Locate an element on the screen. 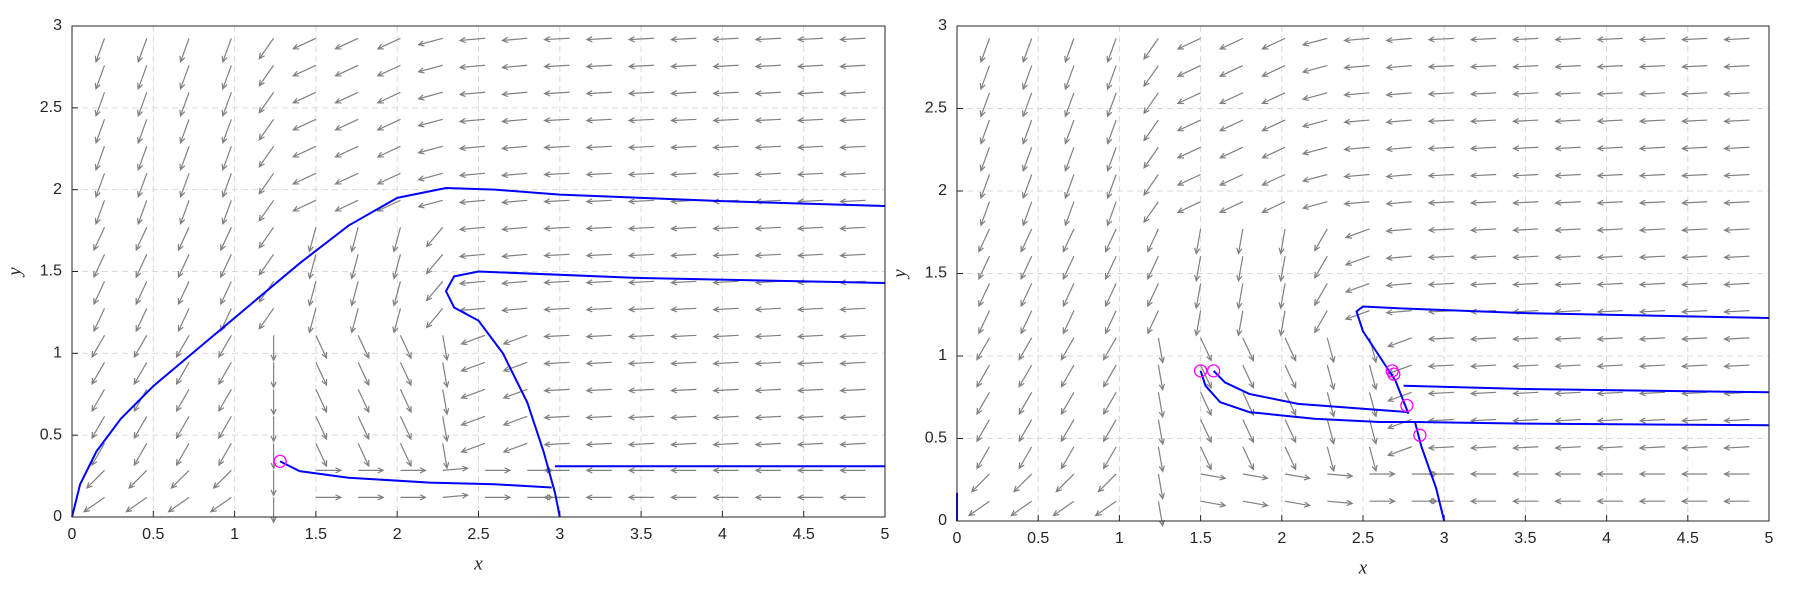  y-tick-label: 2 is located at coordinates (942, 190).